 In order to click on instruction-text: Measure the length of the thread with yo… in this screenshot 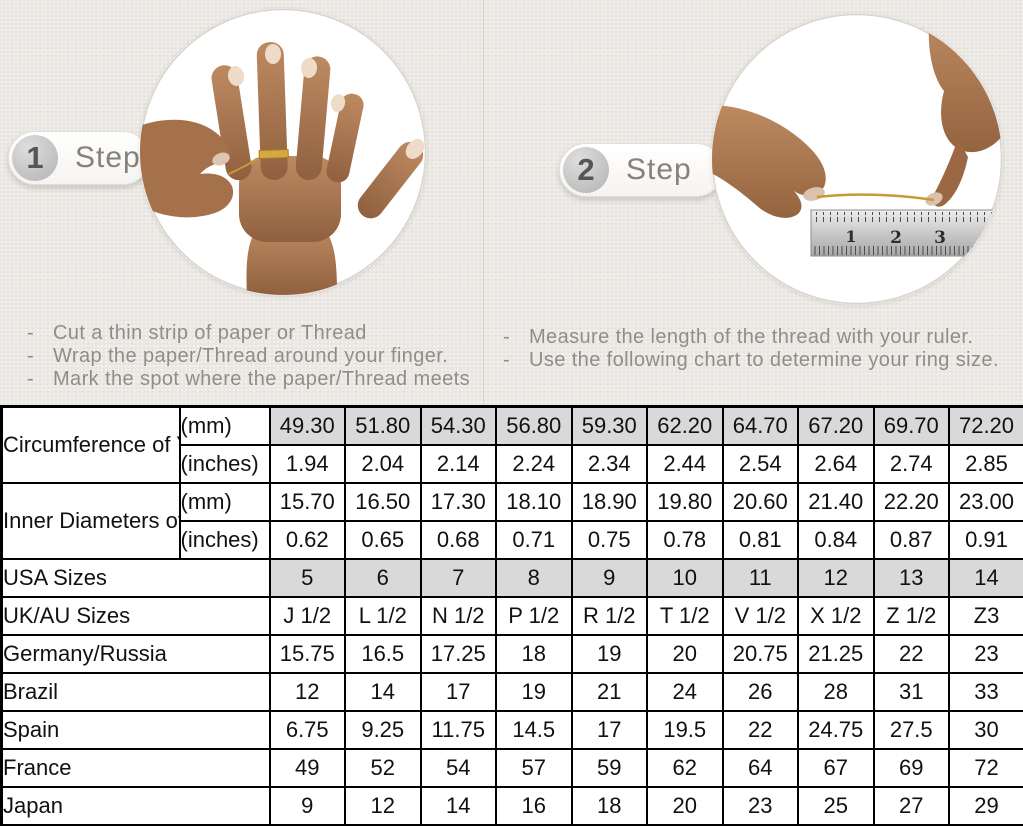, I will do `click(751, 337)`.